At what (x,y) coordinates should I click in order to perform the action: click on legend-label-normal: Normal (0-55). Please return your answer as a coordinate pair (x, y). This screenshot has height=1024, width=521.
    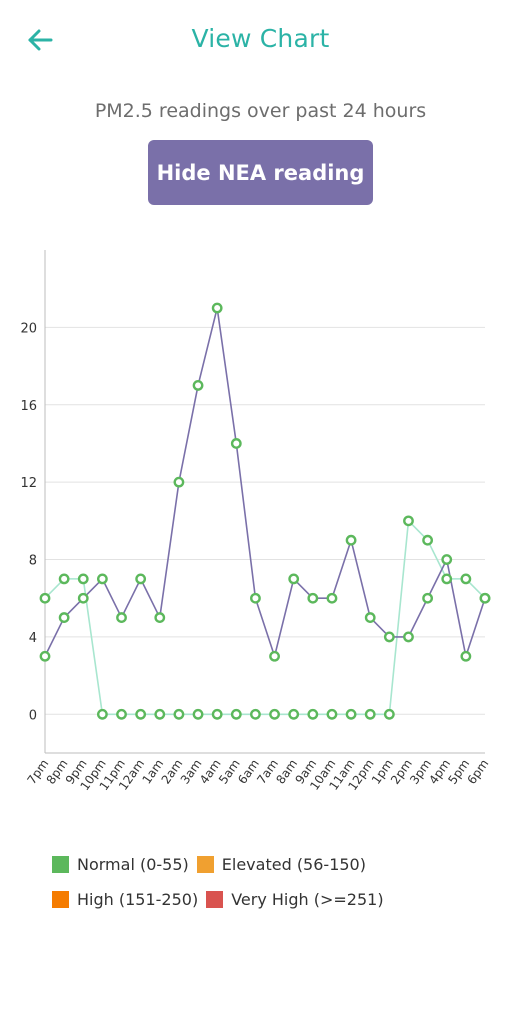
    Looking at the image, I should click on (133, 864).